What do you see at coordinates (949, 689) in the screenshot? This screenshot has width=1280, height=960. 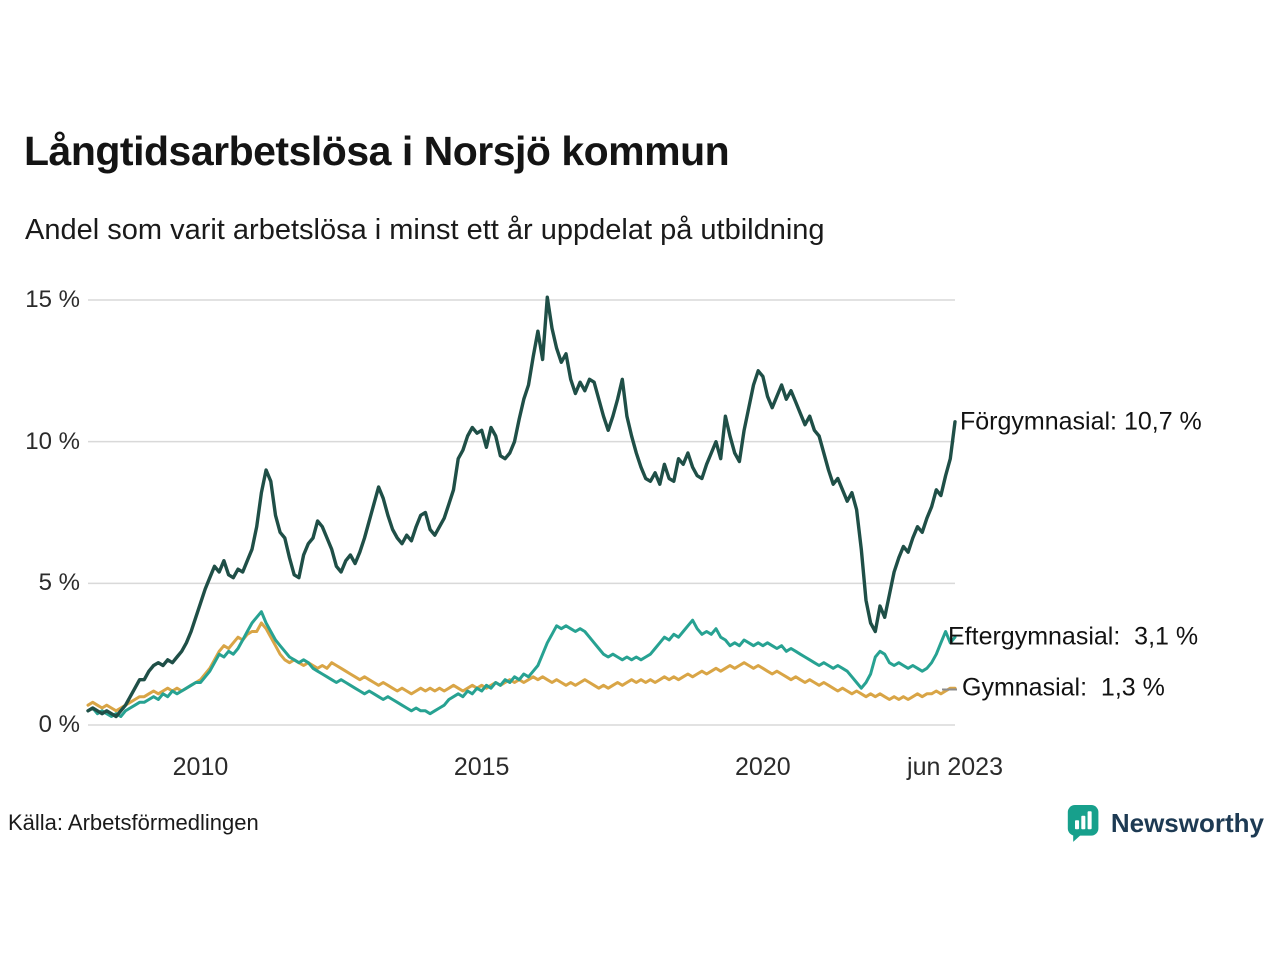 I see `gymnasial-leader-line` at bounding box center [949, 689].